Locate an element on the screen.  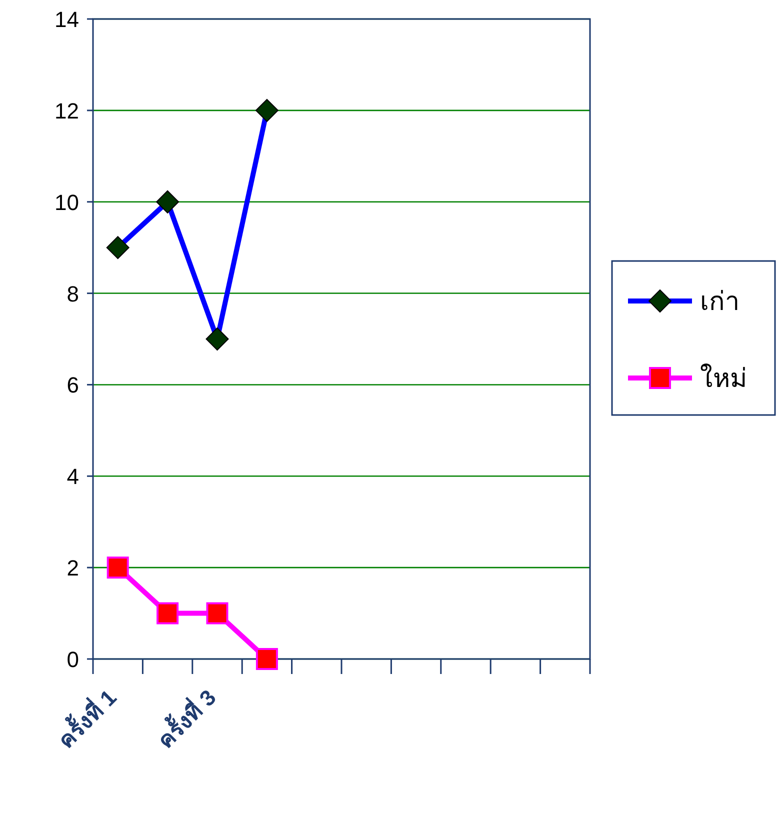
y-tick-label: 0 is located at coordinates (72, 659).